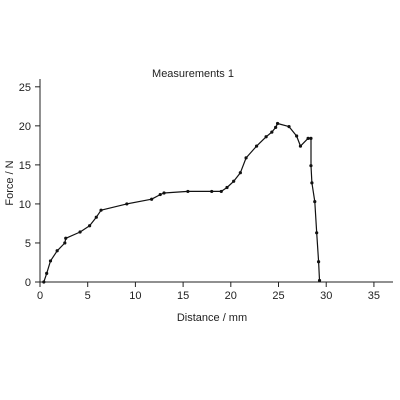 The width and height of the screenshot is (400, 400). I want to click on y-tick-label: 20, so click(25, 127).